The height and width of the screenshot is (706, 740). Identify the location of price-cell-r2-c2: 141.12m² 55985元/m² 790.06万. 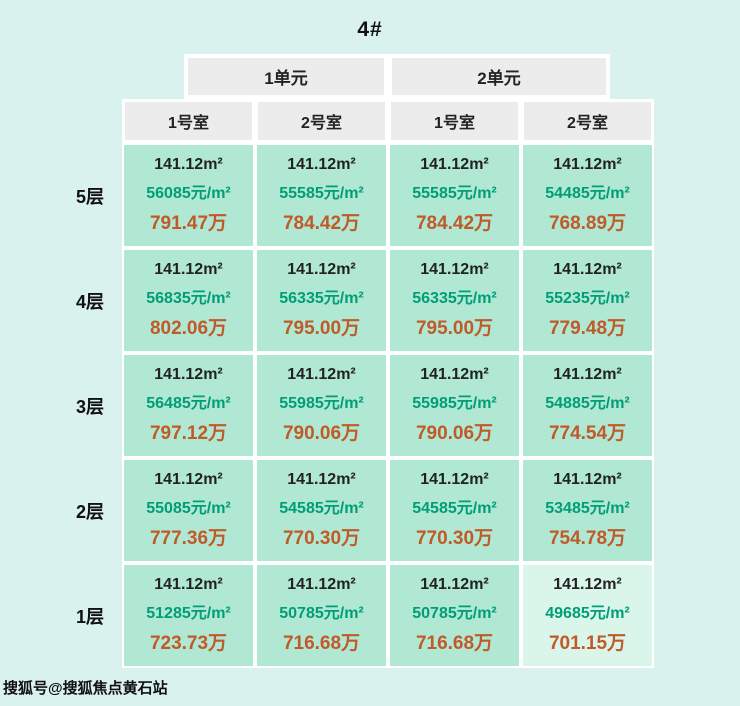
(454, 405).